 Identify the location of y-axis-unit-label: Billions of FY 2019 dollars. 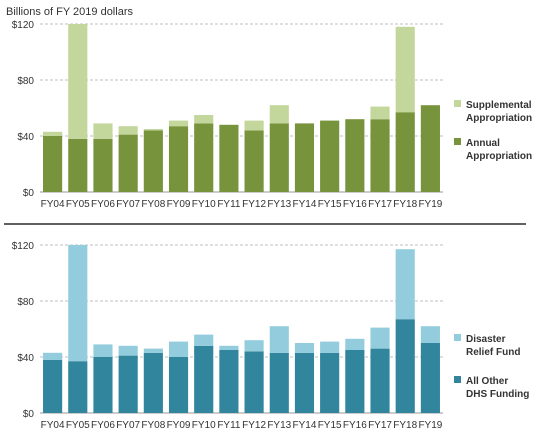
(69, 12).